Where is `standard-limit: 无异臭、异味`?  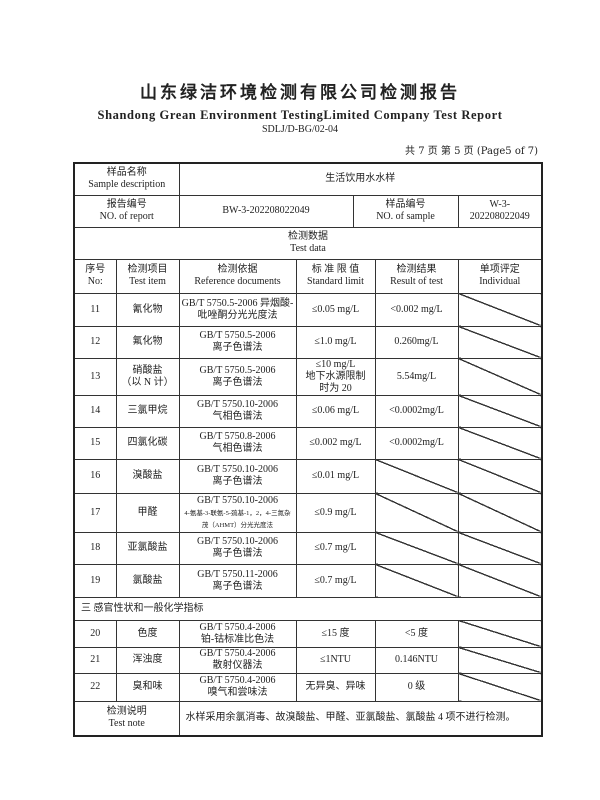 standard-limit: 无异臭、异味 is located at coordinates (335, 687).